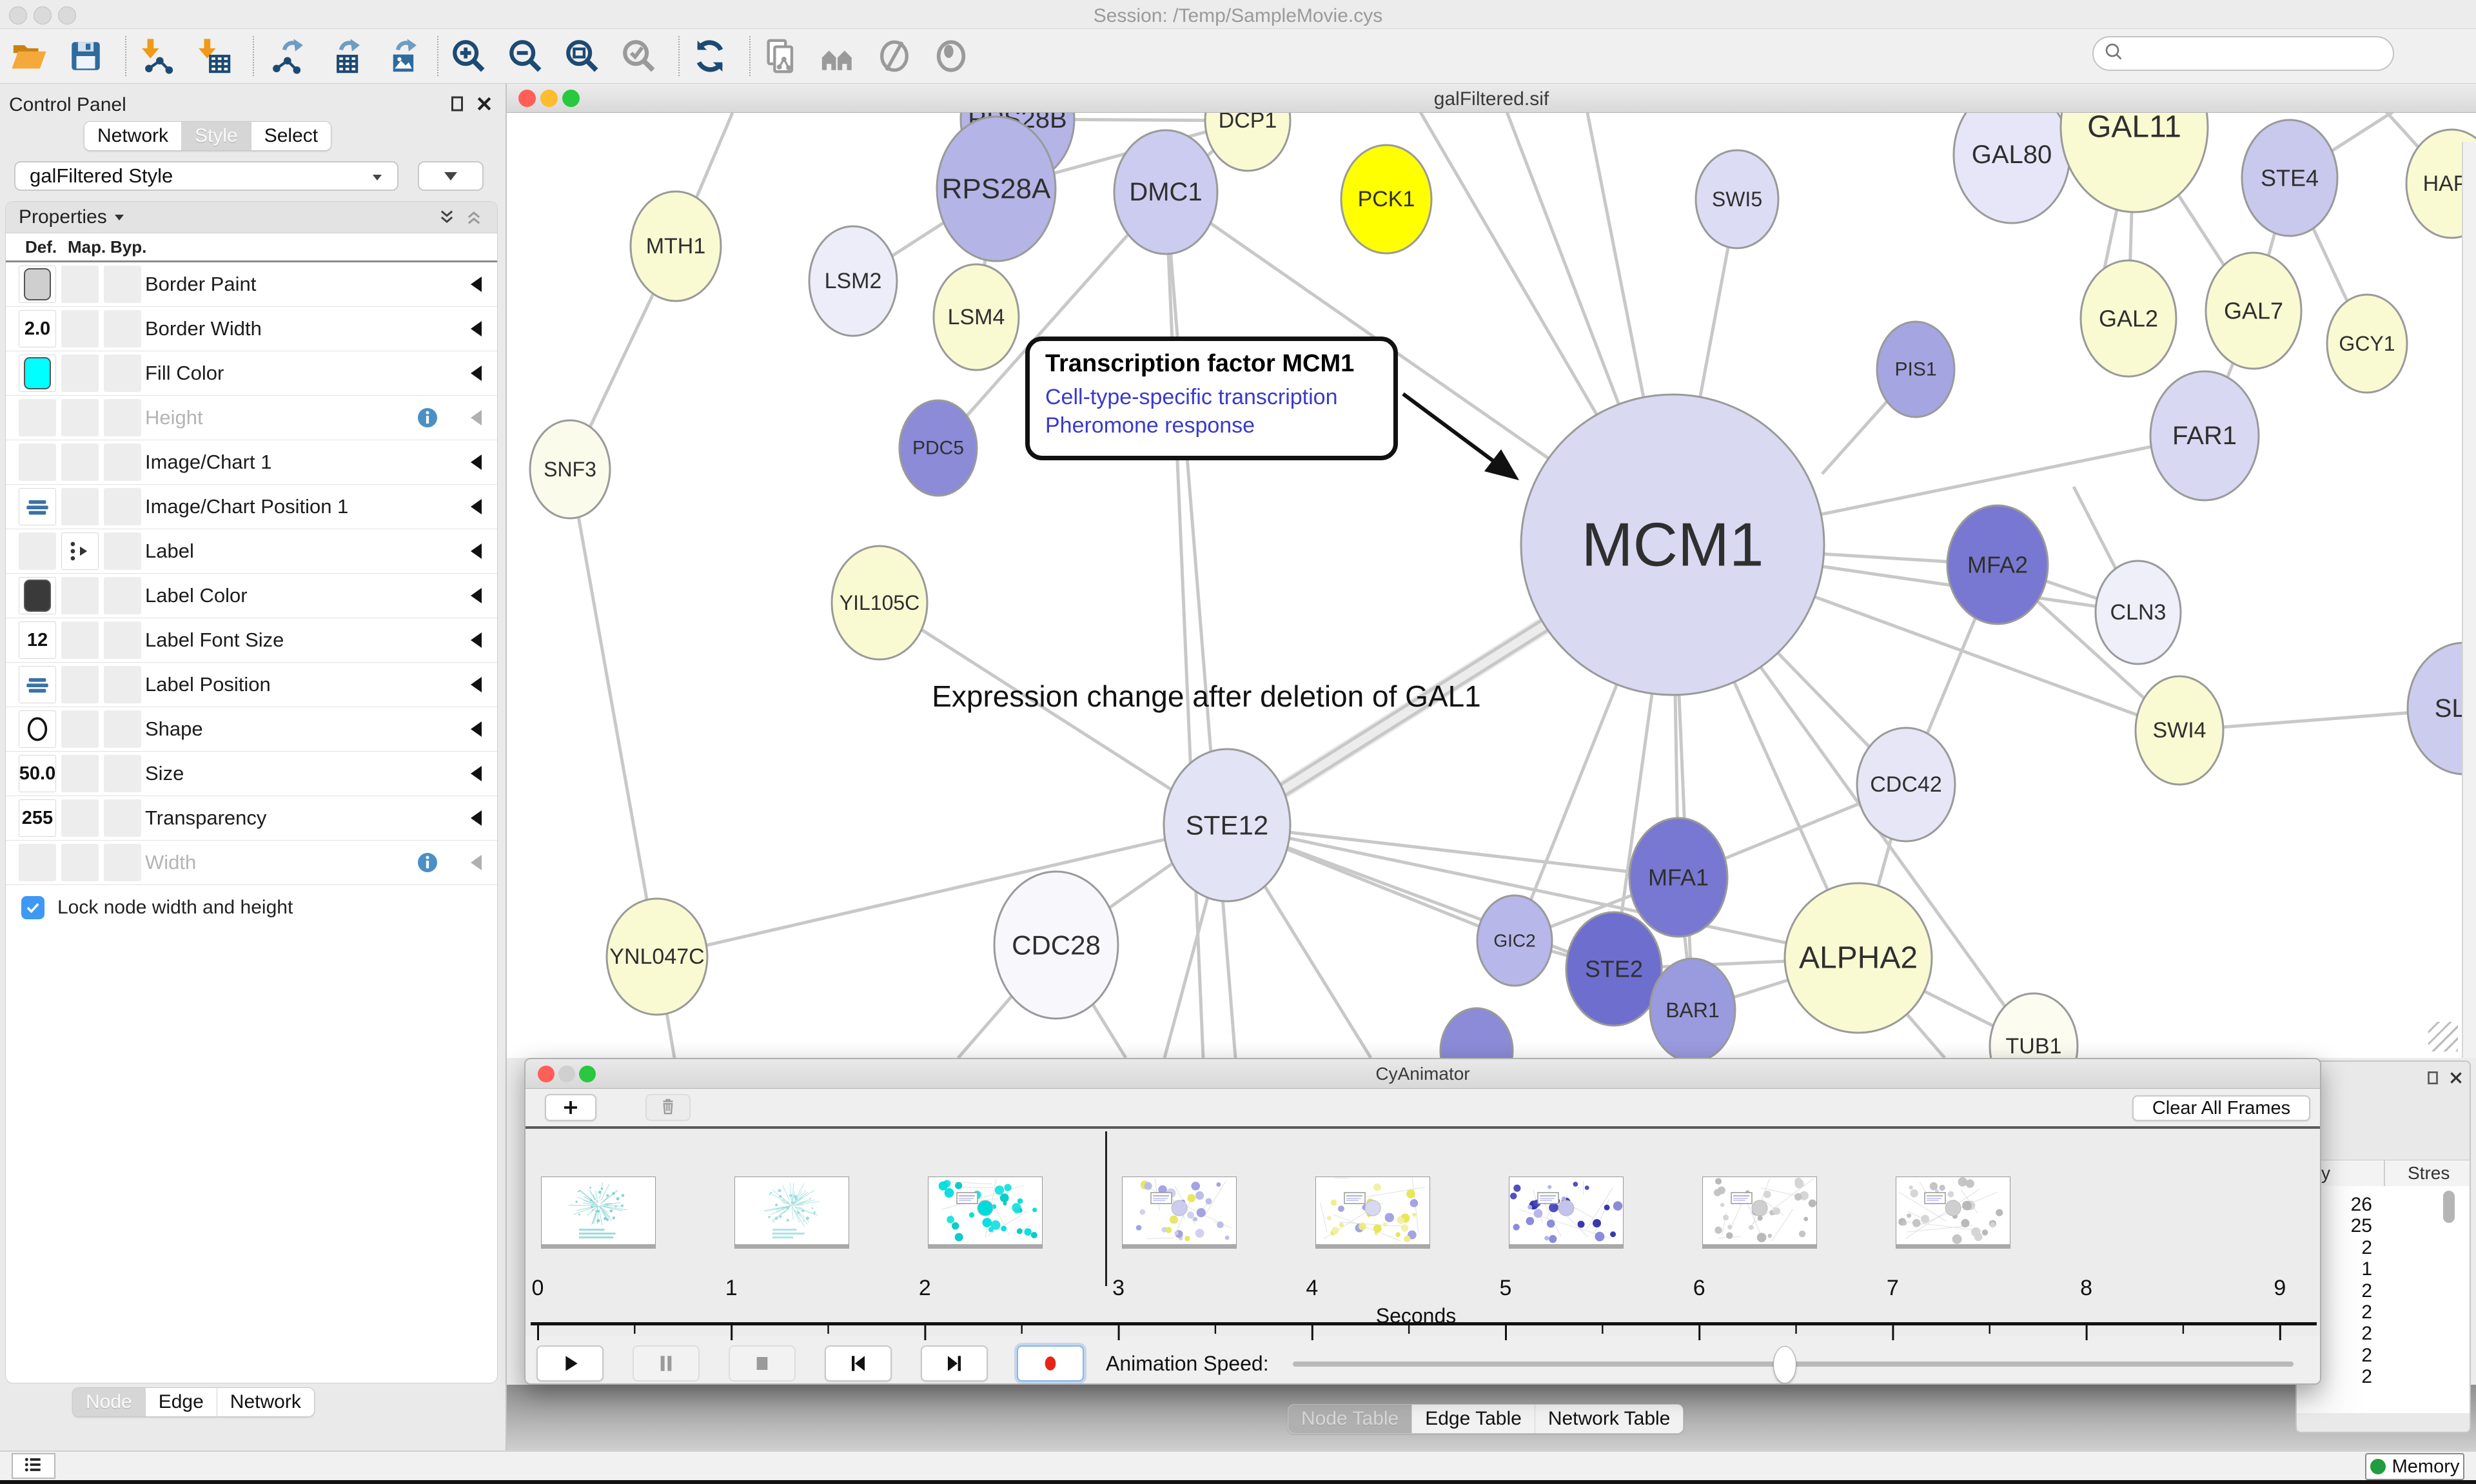 This screenshot has height=1484, width=2476. Describe the element at coordinates (251, 329) in the screenshot. I see `property-row-border-width: 2.0 Border Width` at that location.